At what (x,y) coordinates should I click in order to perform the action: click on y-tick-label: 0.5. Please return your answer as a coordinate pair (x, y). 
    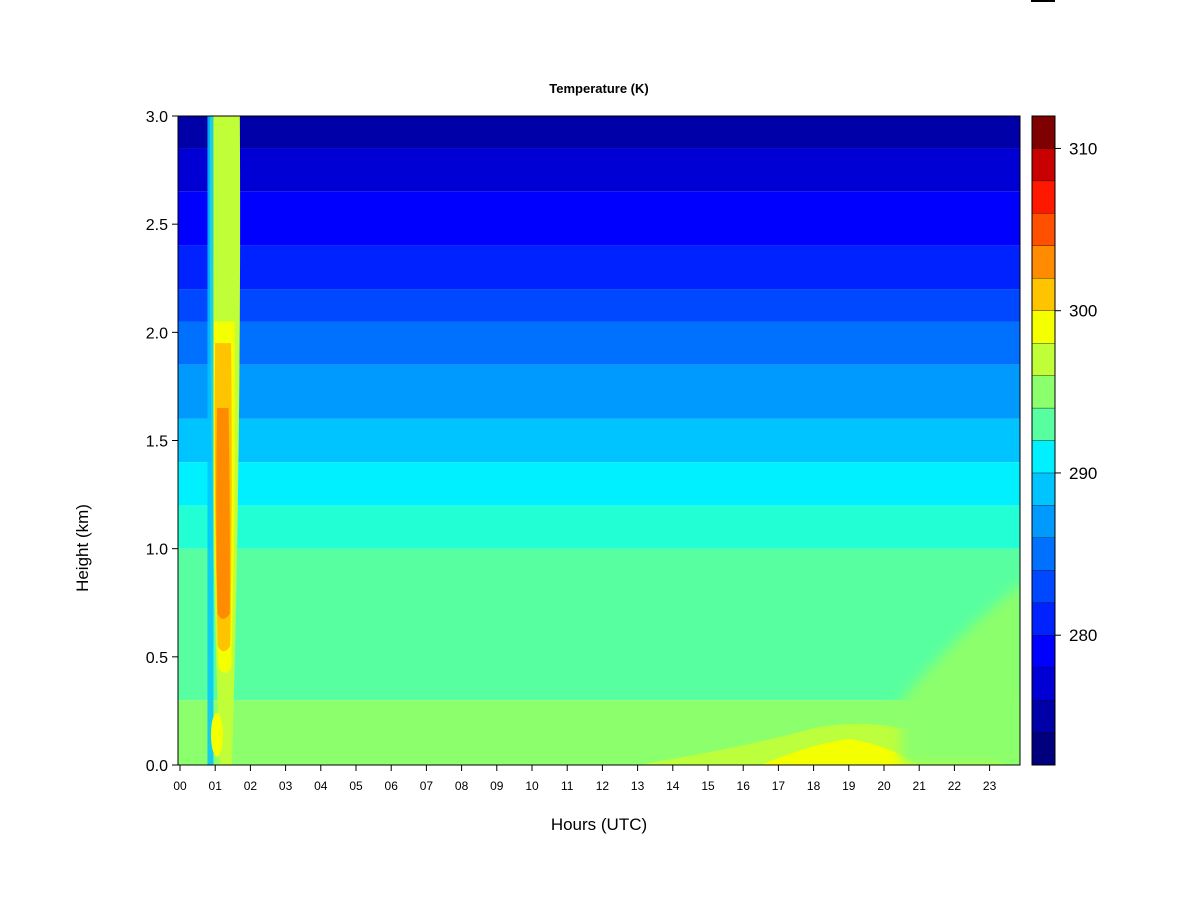
    Looking at the image, I should click on (157, 658).